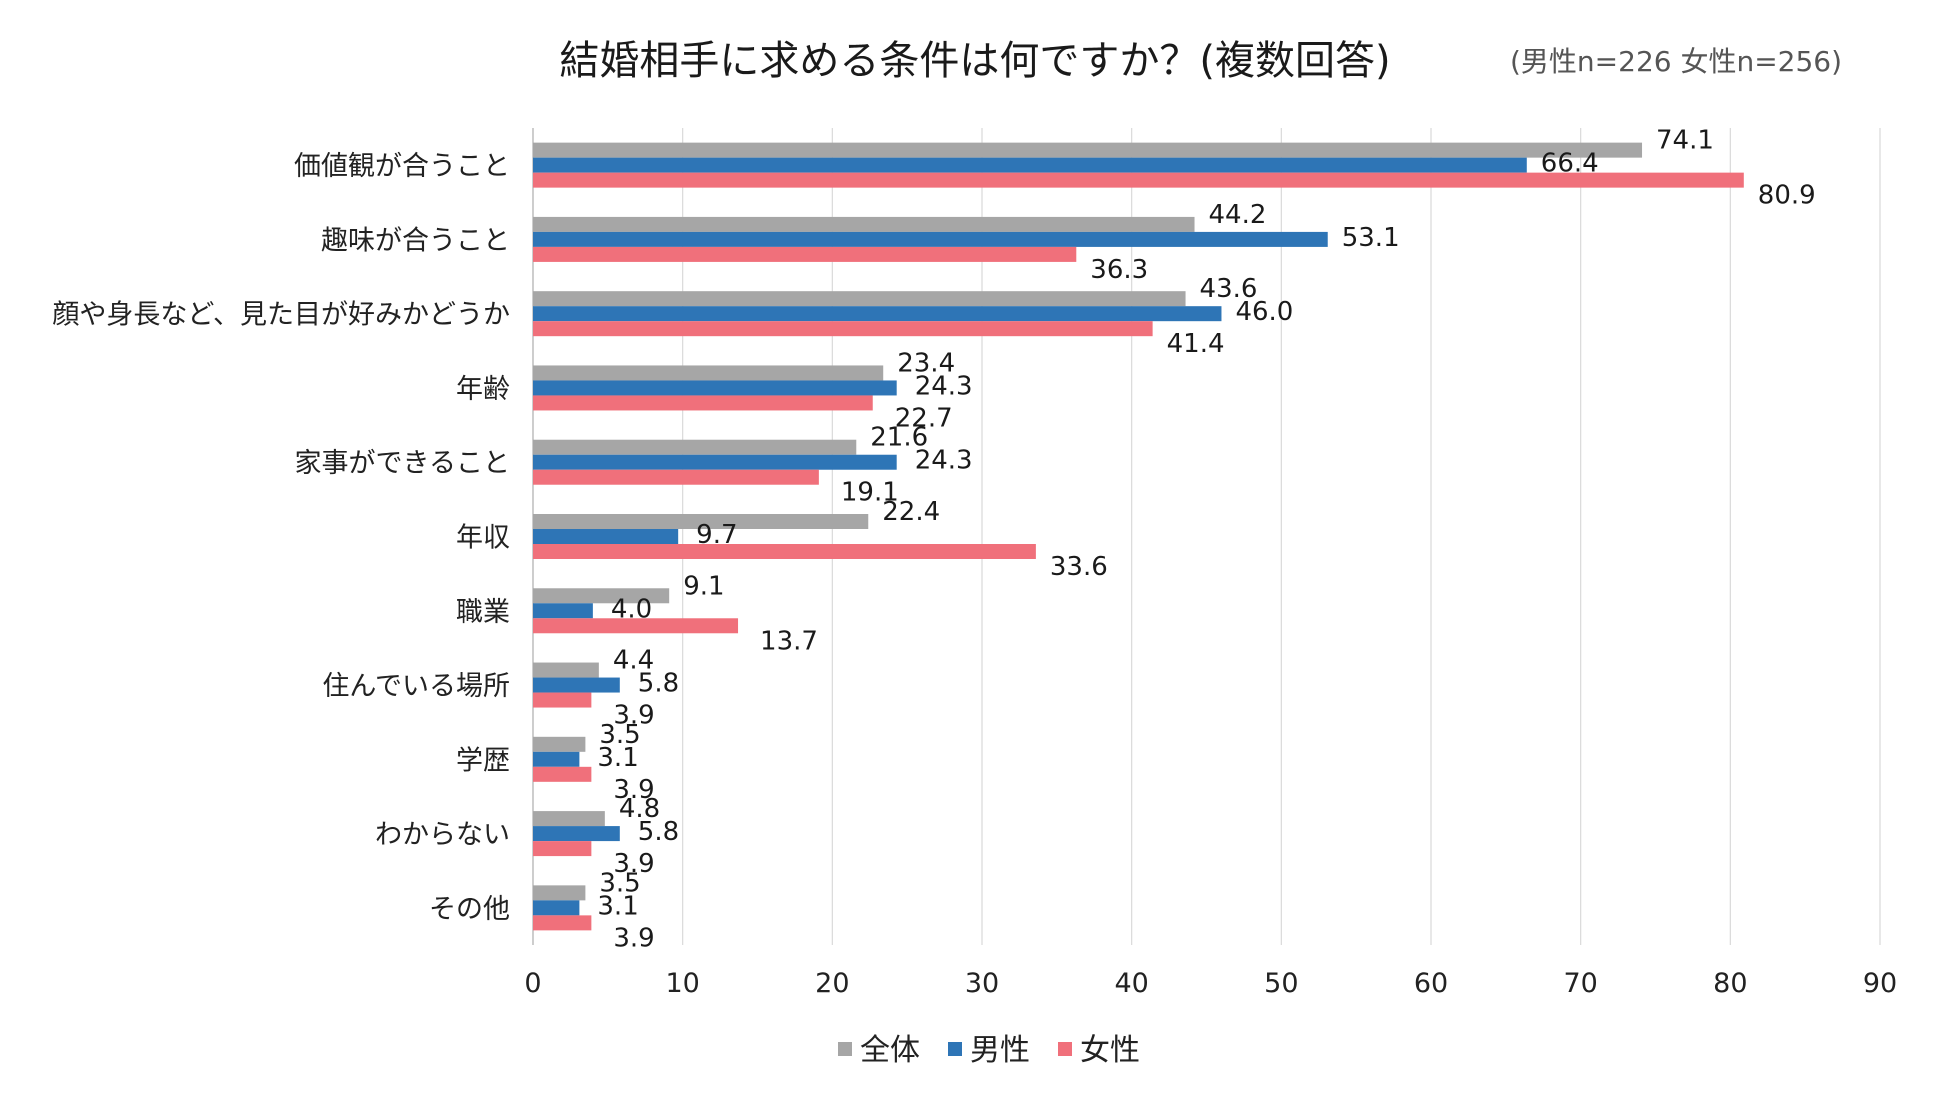 This screenshot has height=1097, width=1950. What do you see at coordinates (442, 835) in the screenshot?
I see `category-label: わからない` at bounding box center [442, 835].